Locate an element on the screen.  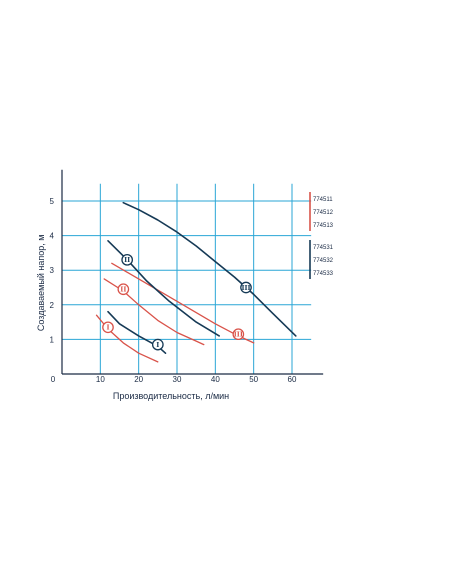
x-tick-label-40: 40 is located at coordinates (215, 379).